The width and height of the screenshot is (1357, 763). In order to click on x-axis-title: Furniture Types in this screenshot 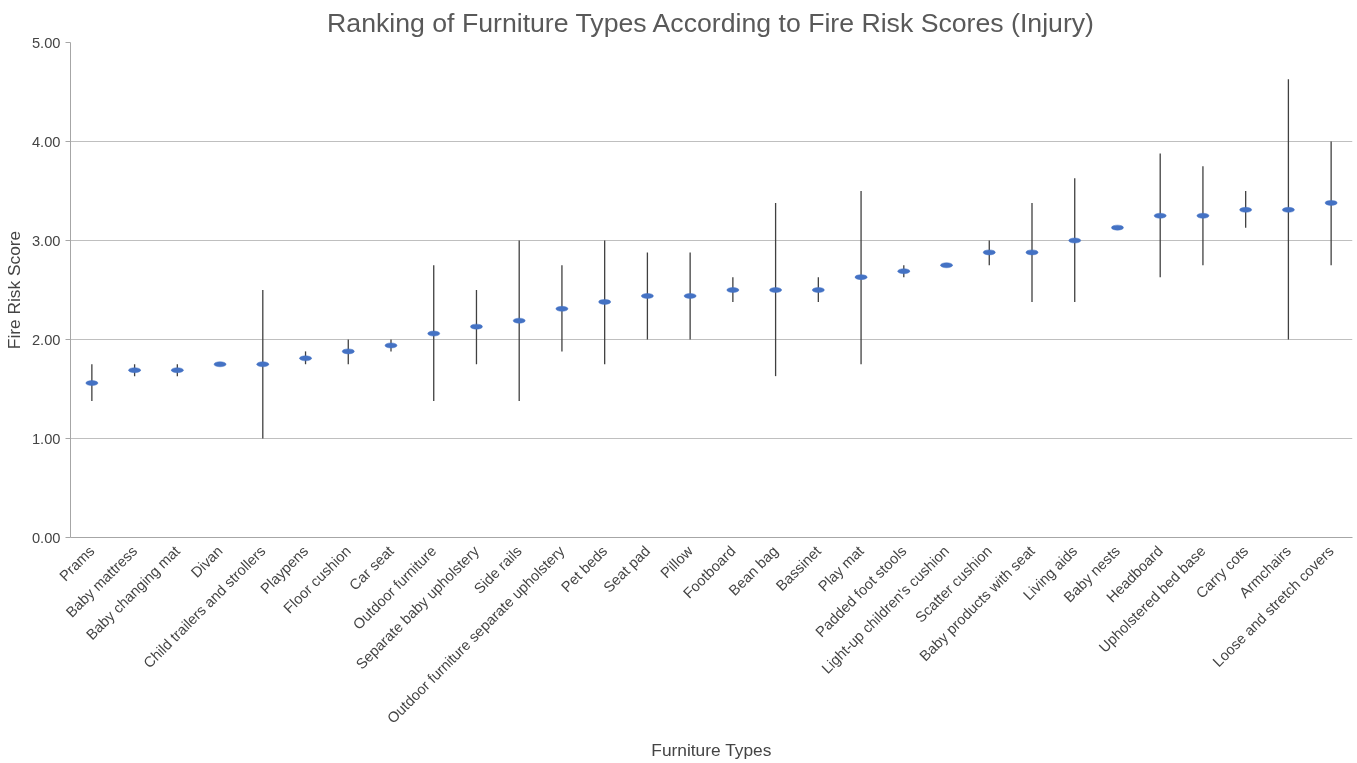, I will do `click(711, 750)`.